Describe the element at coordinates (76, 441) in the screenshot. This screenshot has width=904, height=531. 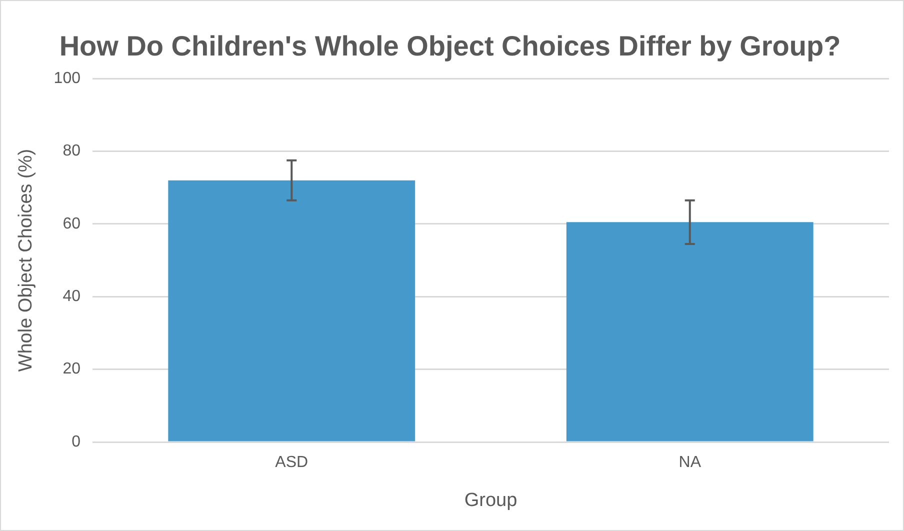
I see `y-tick-label: 0` at that location.